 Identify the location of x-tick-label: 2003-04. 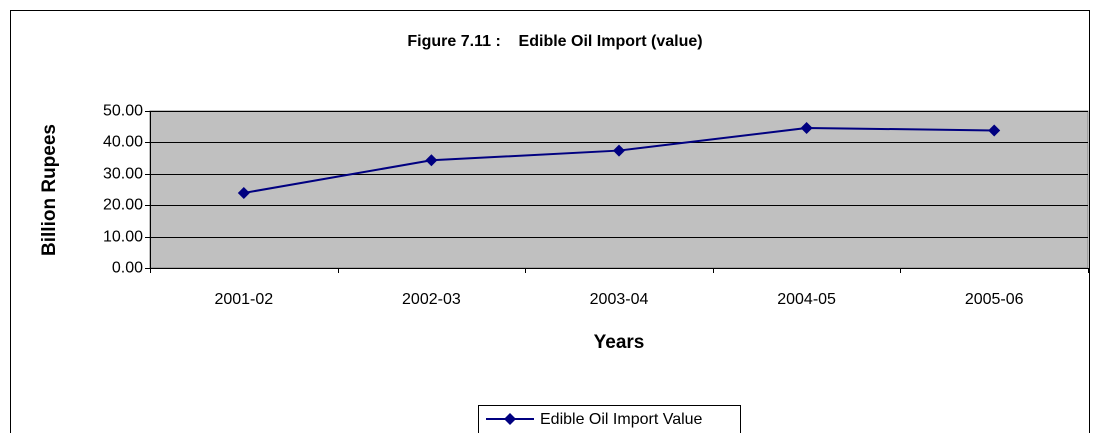
(619, 299).